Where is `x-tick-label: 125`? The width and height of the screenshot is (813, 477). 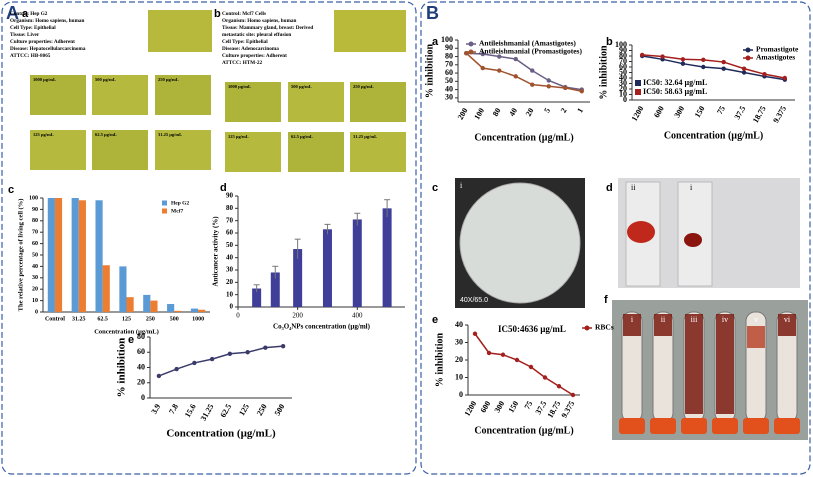
x-tick-label: 125 is located at coordinates (244, 409).